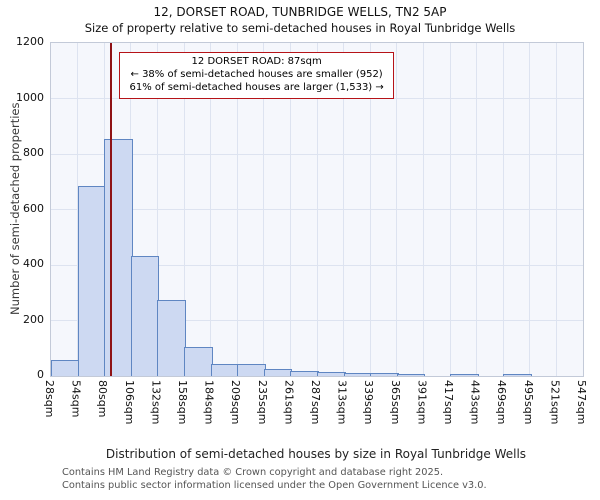 Image resolution: width=600 pixels, height=500 pixels. What do you see at coordinates (289, 402) in the screenshot?
I see `x-tick-label: 261sqm` at bounding box center [289, 402].